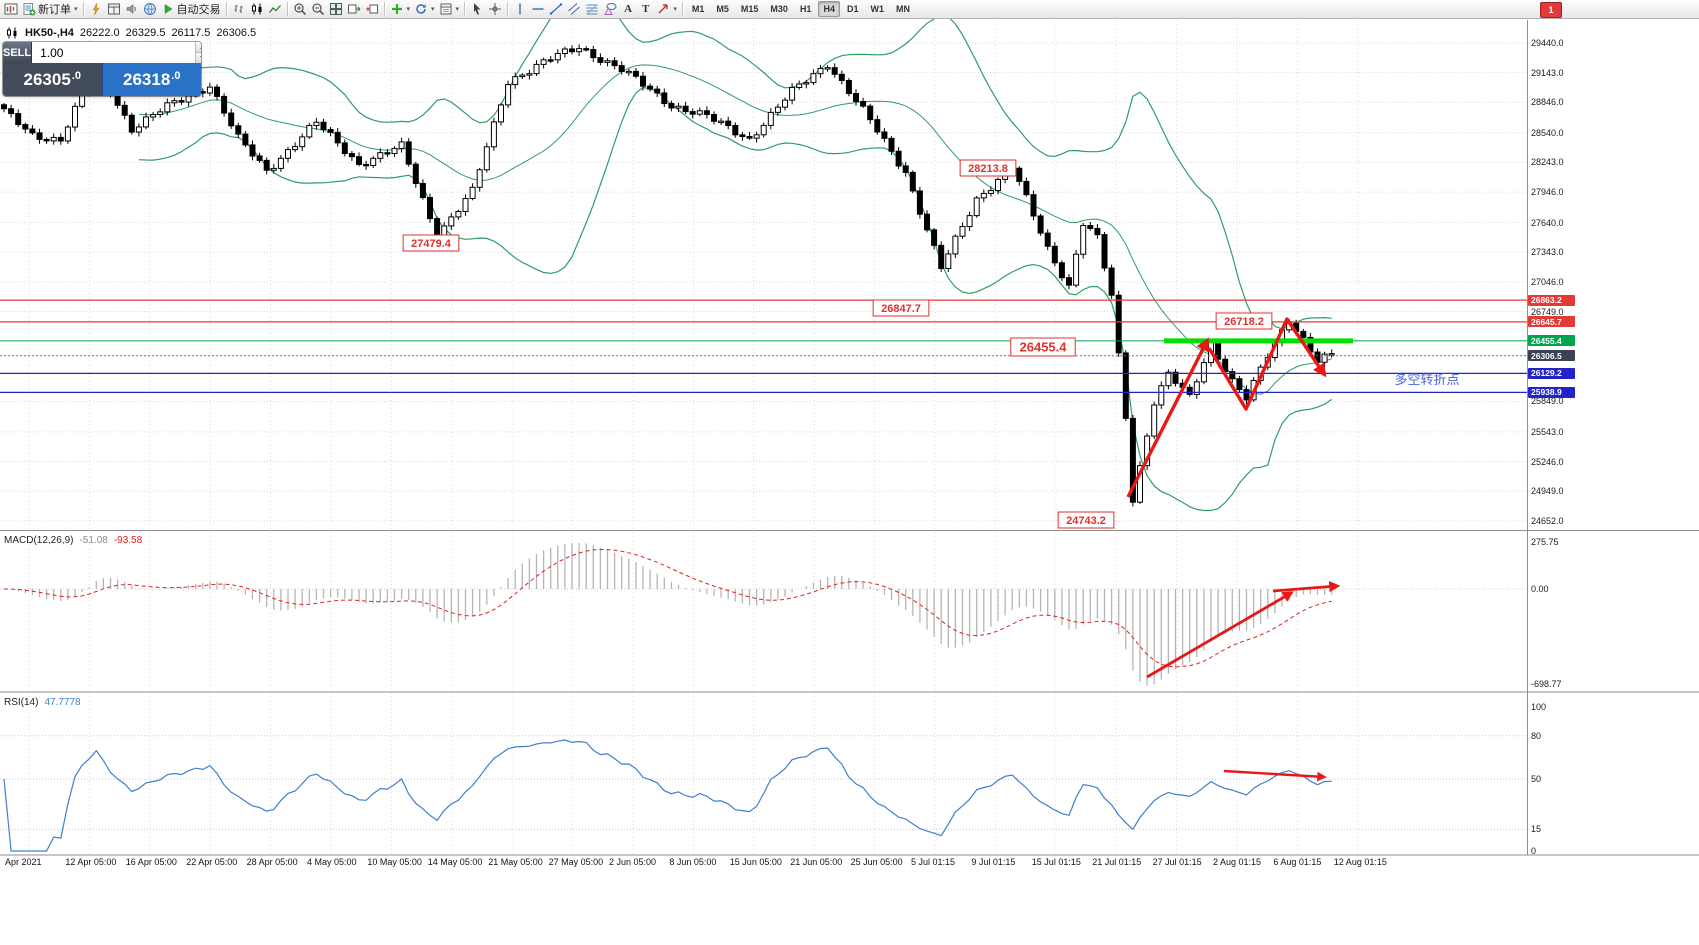 The width and height of the screenshot is (1699, 945). I want to click on time-axis-label: 8 Jun 05:00, so click(693, 862).